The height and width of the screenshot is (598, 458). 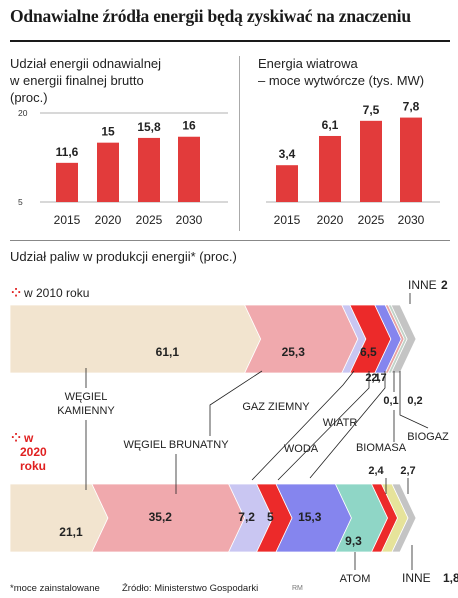 What do you see at coordinates (330, 220) in the screenshot?
I see `chart2-xtick-label: 2020` at bounding box center [330, 220].